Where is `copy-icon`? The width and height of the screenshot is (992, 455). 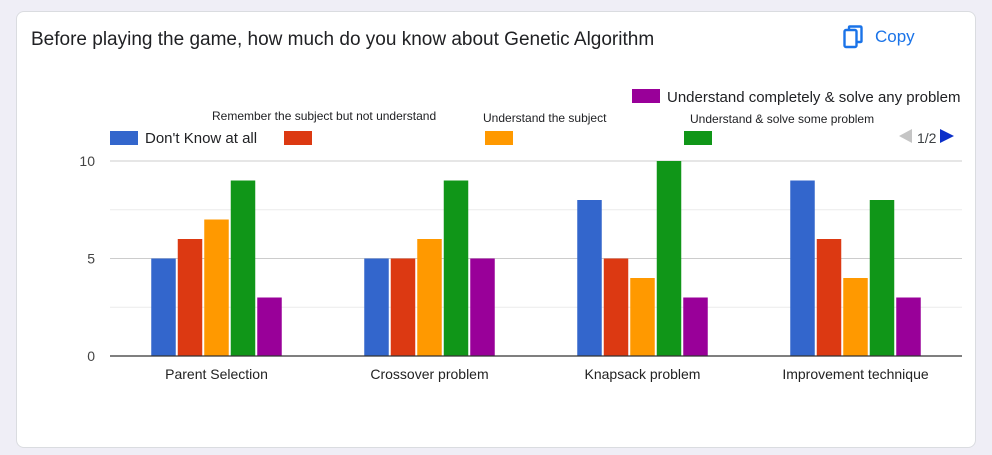 copy-icon is located at coordinates (853, 37).